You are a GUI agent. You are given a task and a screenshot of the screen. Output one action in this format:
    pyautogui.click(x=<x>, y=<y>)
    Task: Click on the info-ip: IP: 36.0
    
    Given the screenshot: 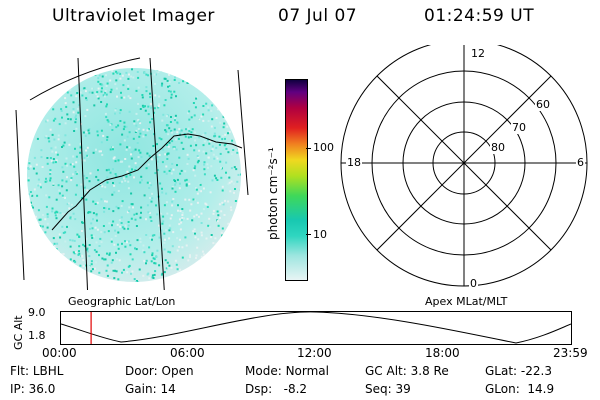 What is the action you would take?
    pyautogui.click(x=33, y=389)
    